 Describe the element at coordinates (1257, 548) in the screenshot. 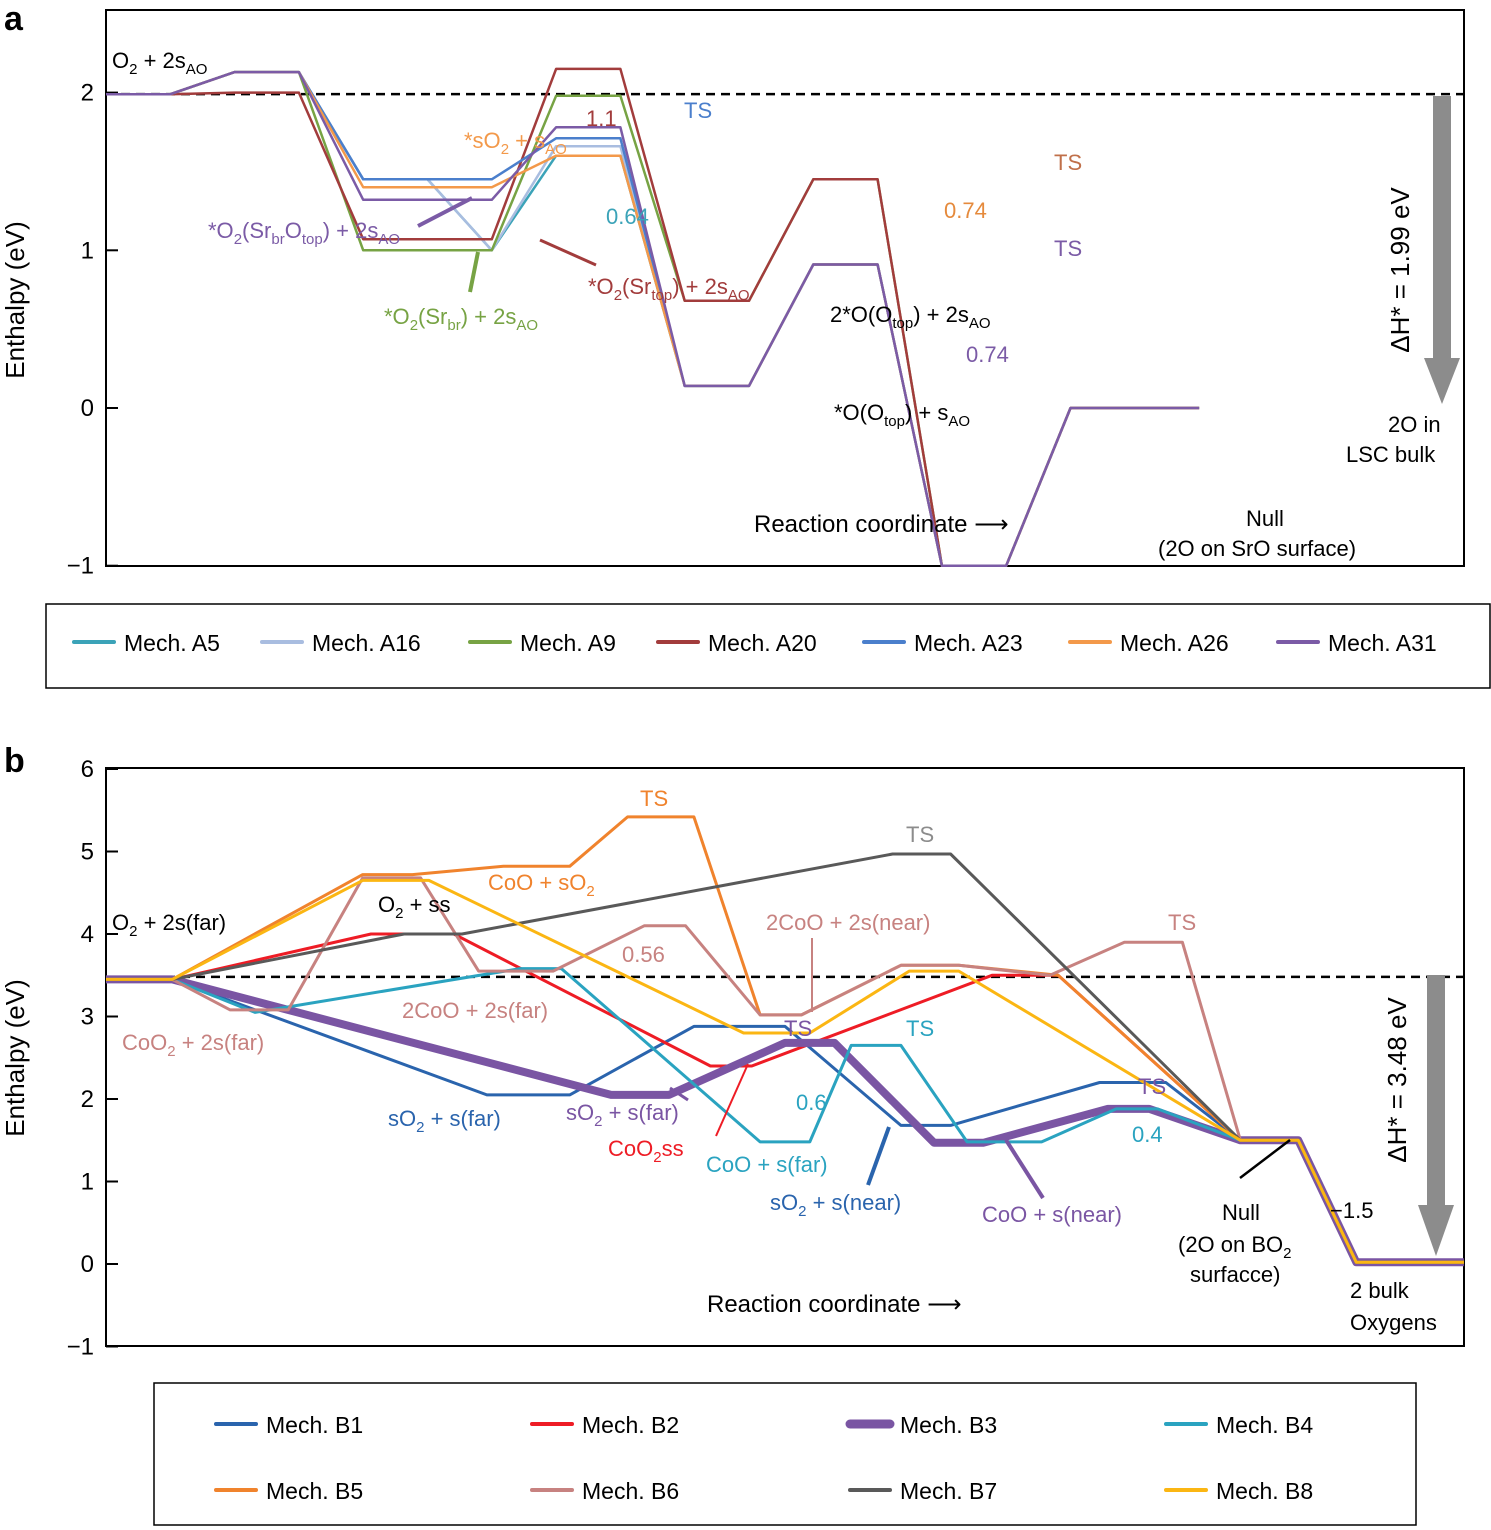

I see `annotation-part: (2O on SrO surface)` at that location.